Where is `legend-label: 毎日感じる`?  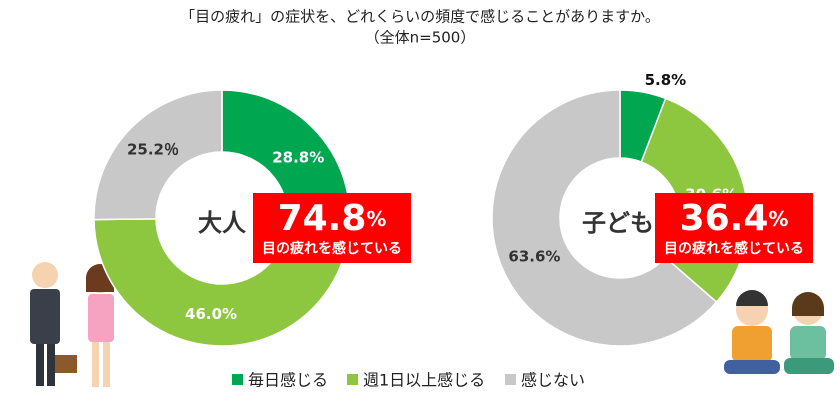
legend-label: 毎日感じる is located at coordinates (288, 380).